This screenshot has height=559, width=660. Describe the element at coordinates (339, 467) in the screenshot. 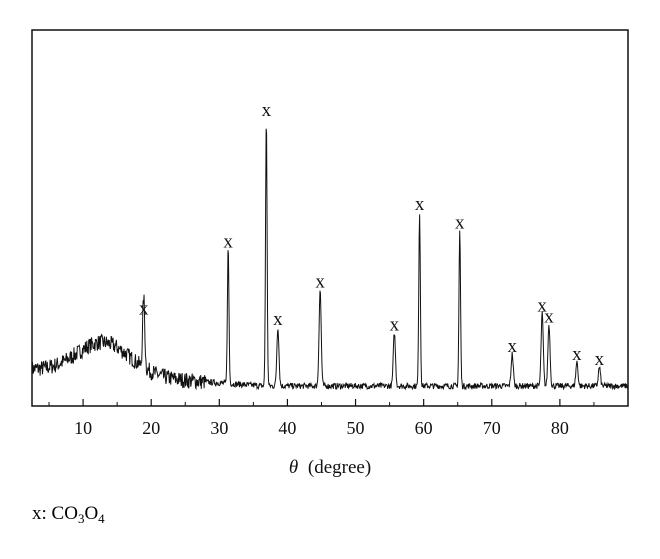

I see `x-axis-unit: (degree)` at that location.